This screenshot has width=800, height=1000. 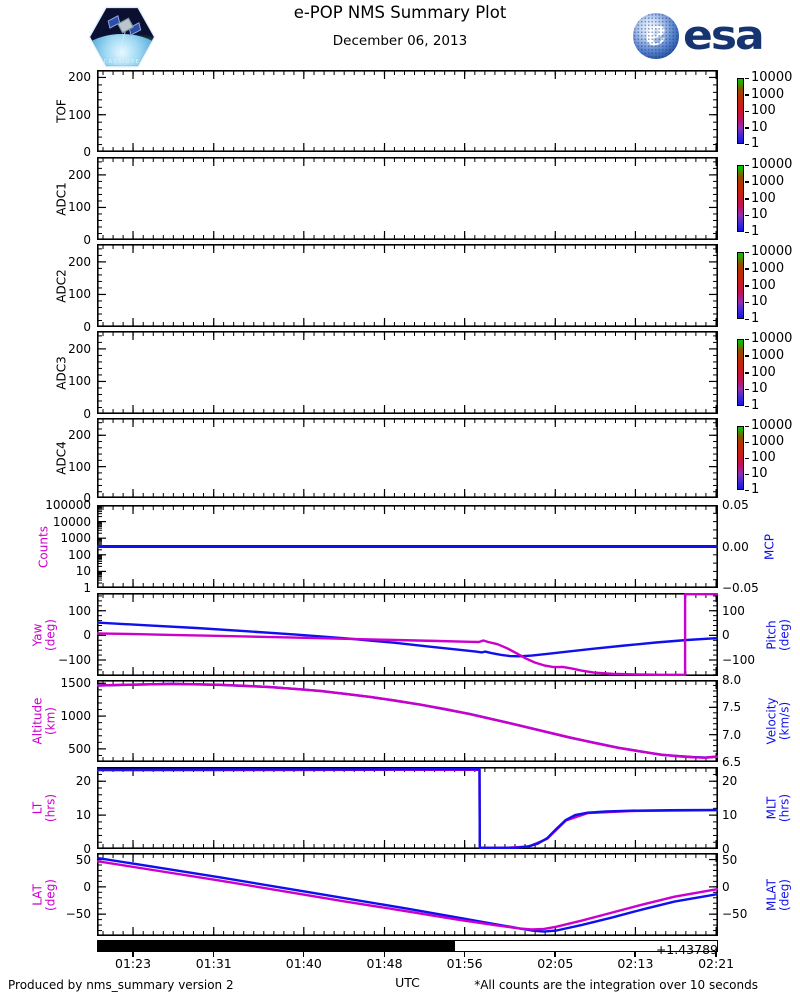 I want to click on series-LAT, so click(x=407, y=895).